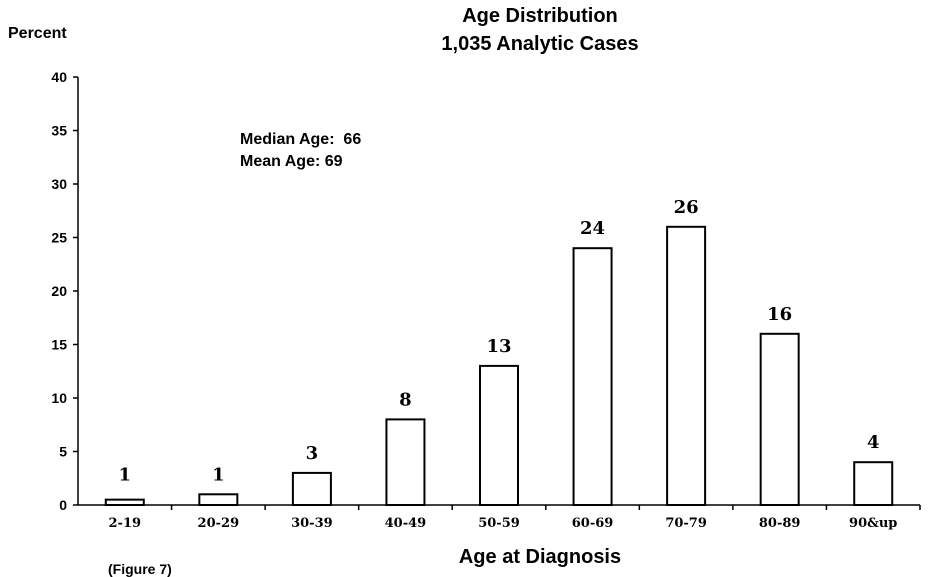 The image size is (928, 577). What do you see at coordinates (300, 139) in the screenshot?
I see `annotation-median-age: Median Age: 66` at bounding box center [300, 139].